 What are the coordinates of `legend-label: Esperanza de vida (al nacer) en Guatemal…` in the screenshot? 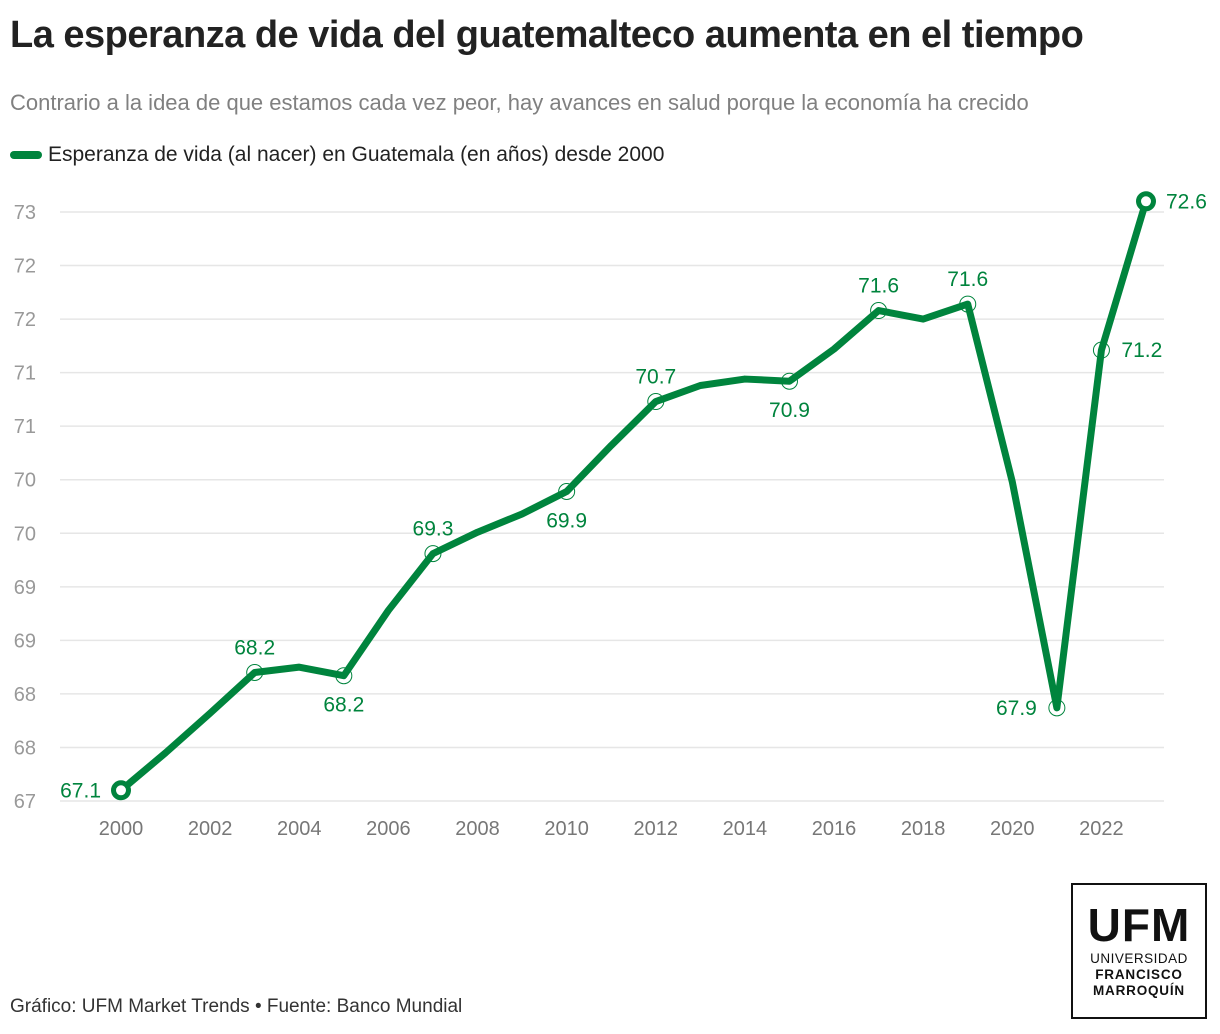 It's located at (356, 154).